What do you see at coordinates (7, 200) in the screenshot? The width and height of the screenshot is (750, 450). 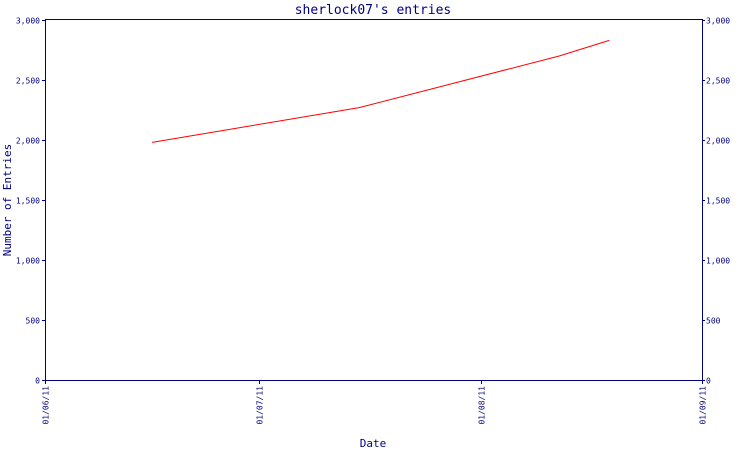 I see `y-axis-label: Number of Entries` at bounding box center [7, 200].